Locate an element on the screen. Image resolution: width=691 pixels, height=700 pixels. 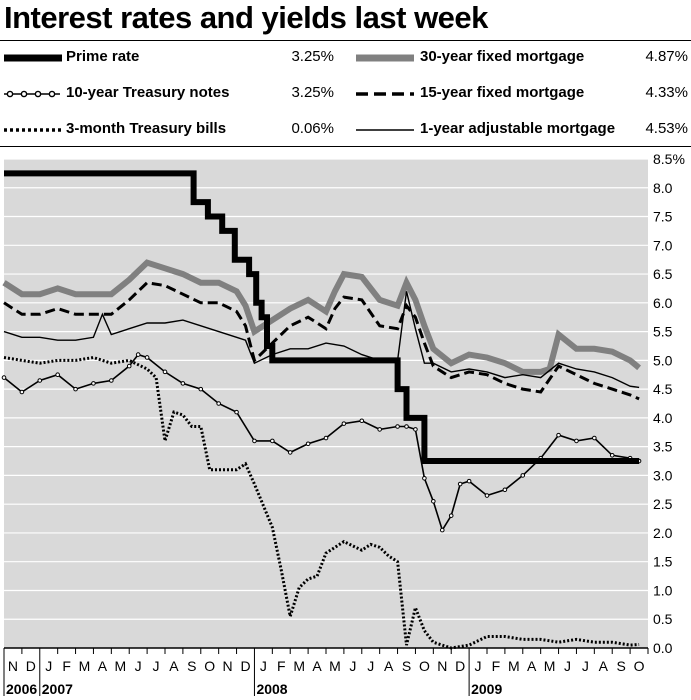
legend-item-t3m: 3-month Treasury bills 0.06% is located at coordinates (169, 130).